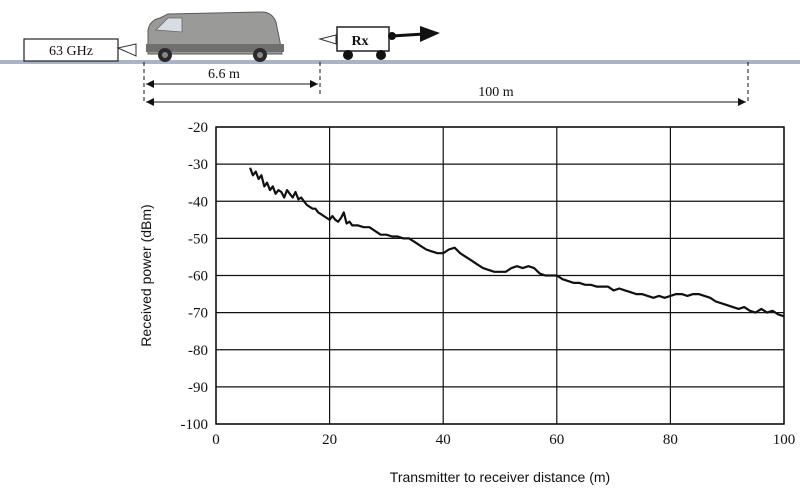 The image size is (800, 490). Describe the element at coordinates (215, 36) in the screenshot. I see `van-icon` at that location.